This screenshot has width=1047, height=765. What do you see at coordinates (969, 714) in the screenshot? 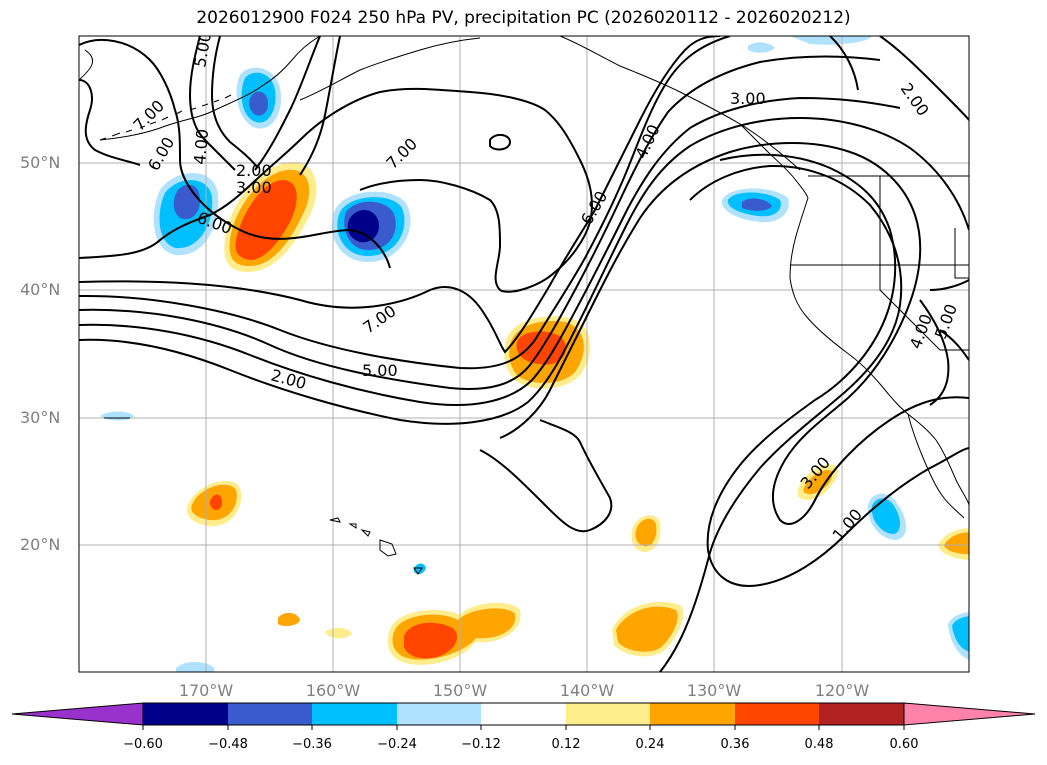
I see `colorbar-extend-high` at bounding box center [969, 714].